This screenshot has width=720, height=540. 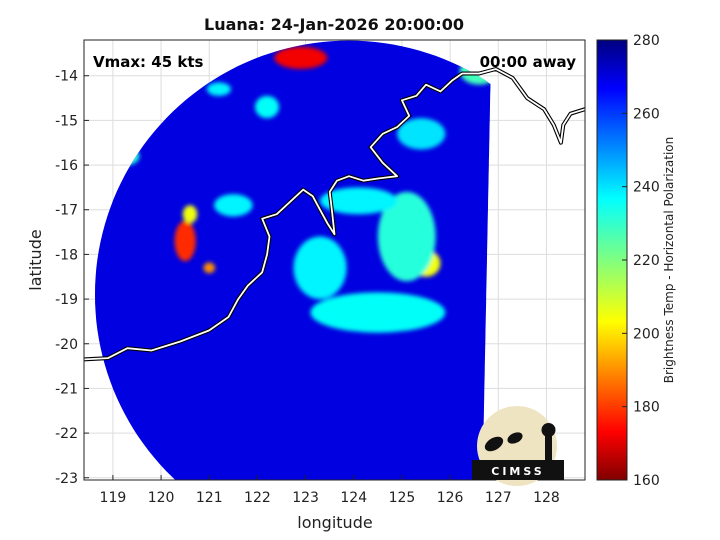 What do you see at coordinates (66, 77) in the screenshot?
I see `y-tick-label: -14` at bounding box center [66, 77].